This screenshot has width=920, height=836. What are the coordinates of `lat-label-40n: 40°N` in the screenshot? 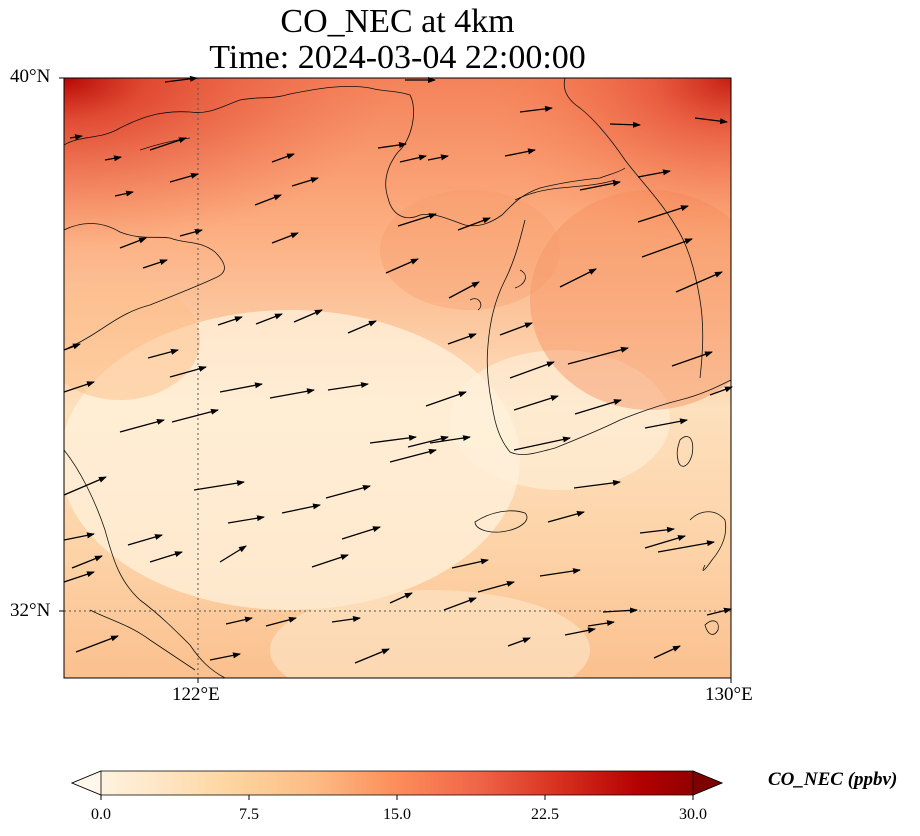 It's located at (30, 76).